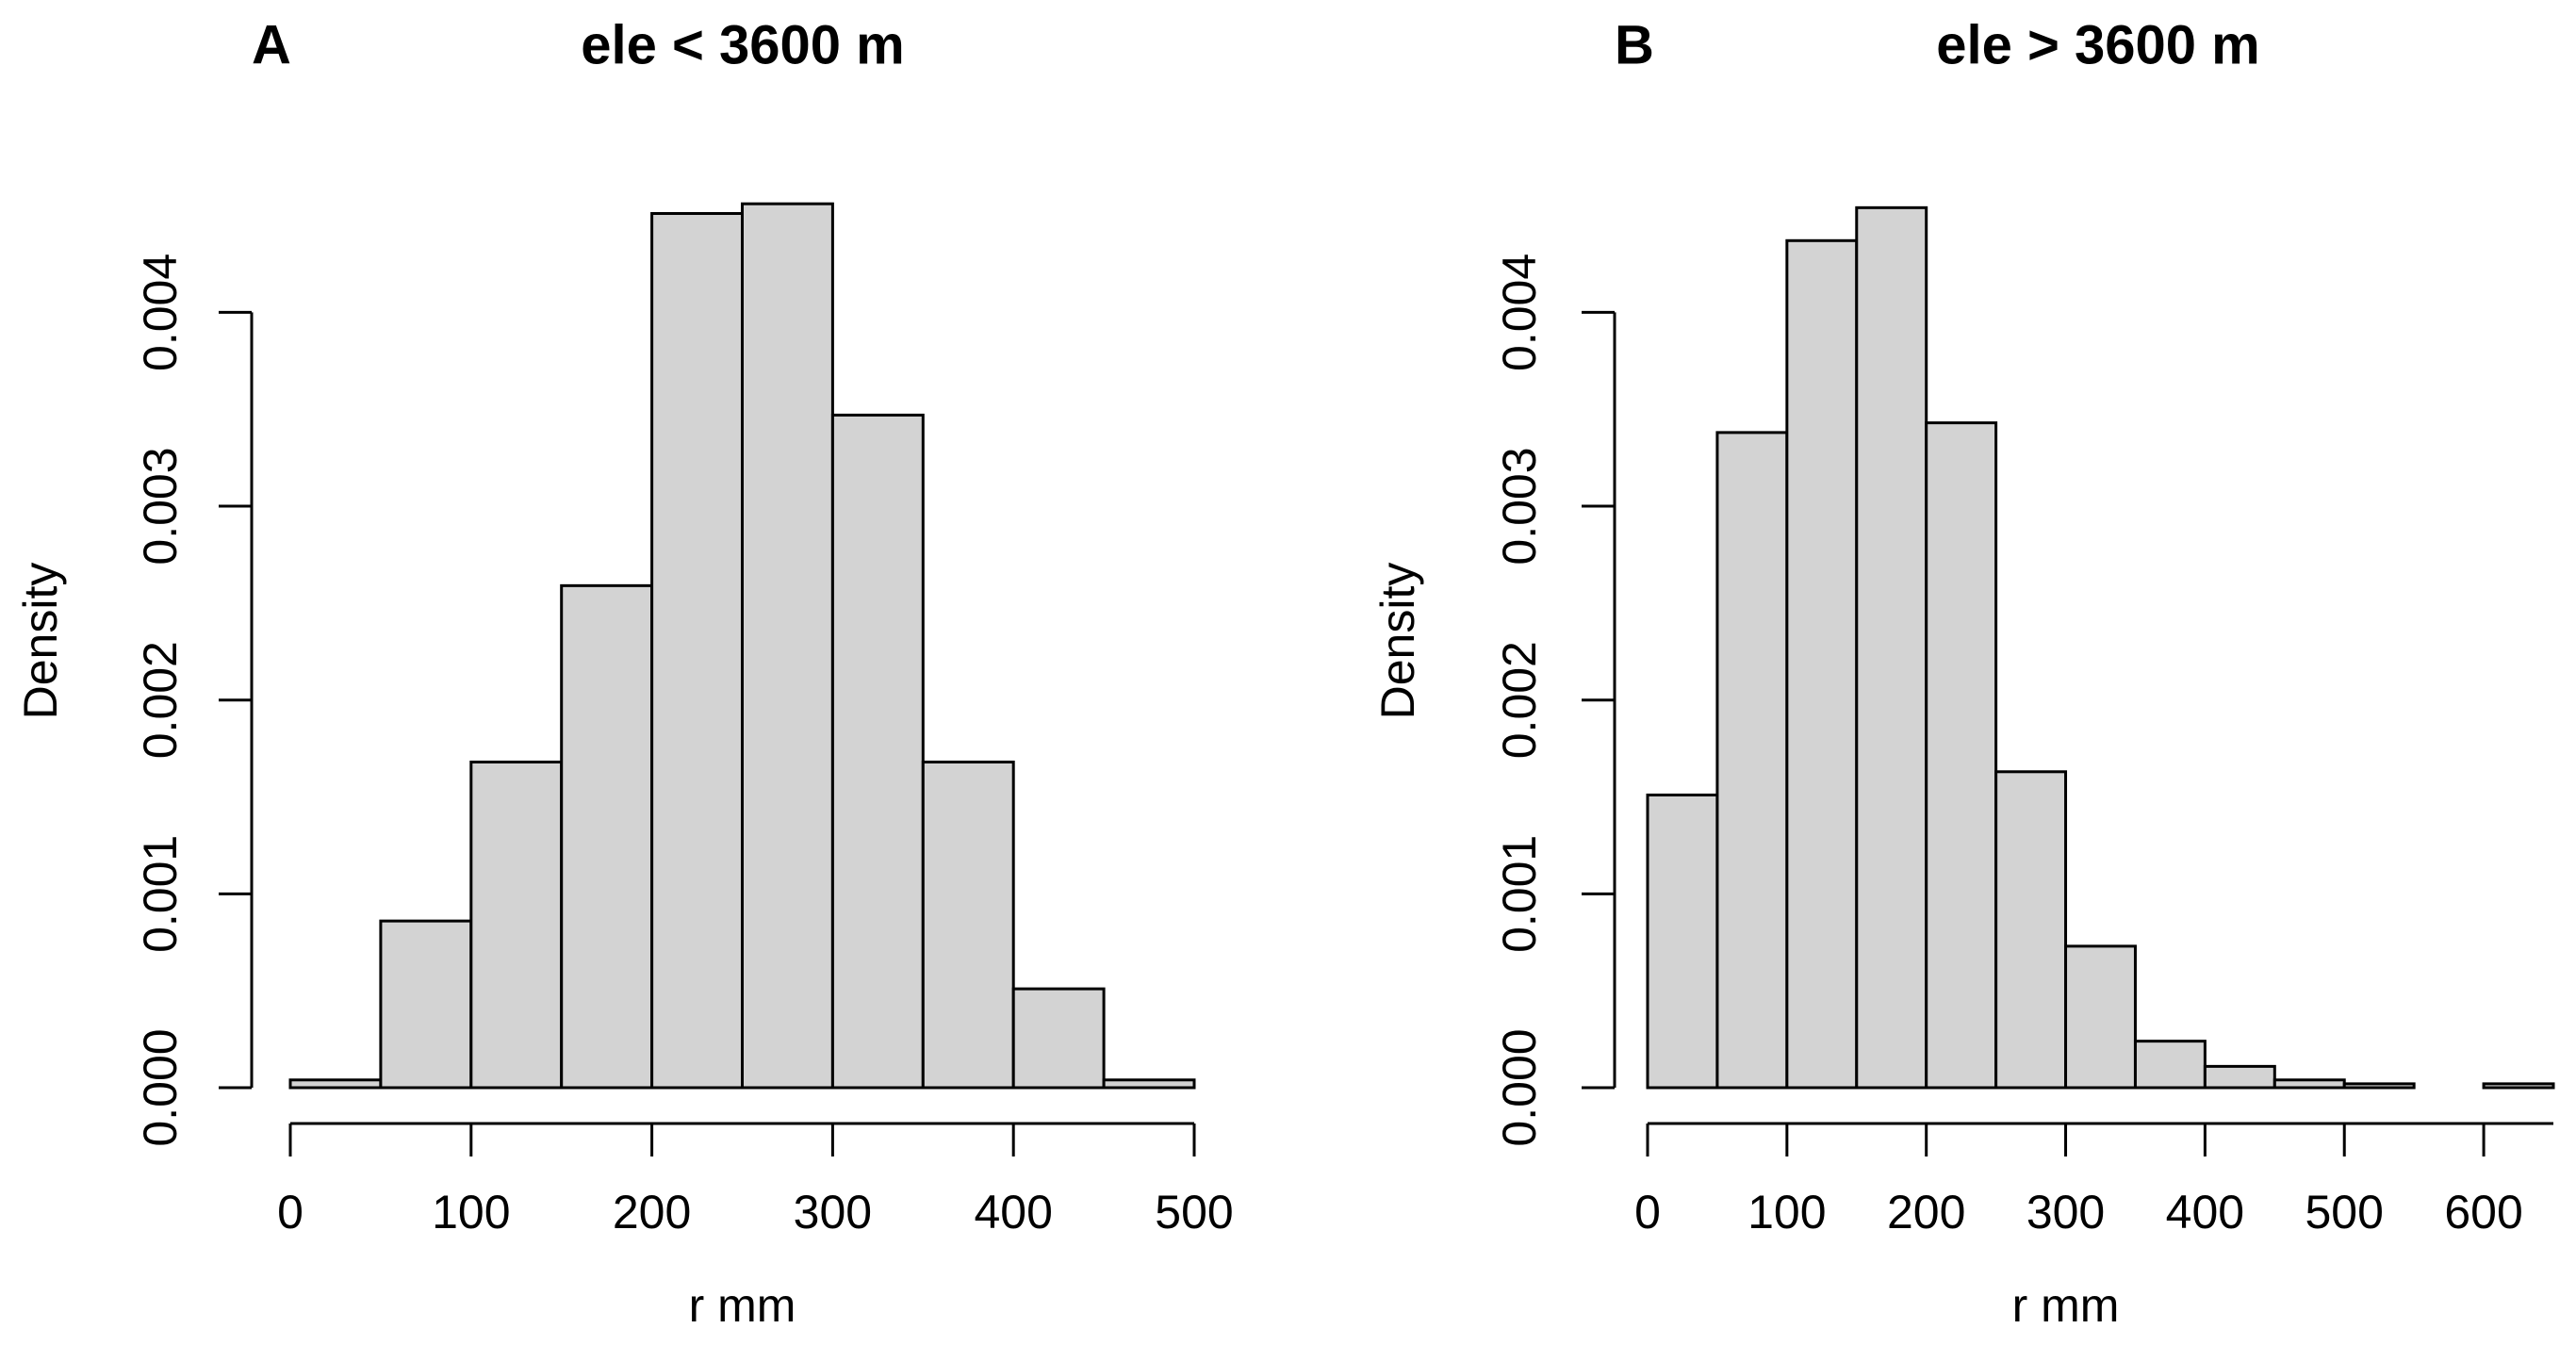 This screenshot has height=1345, width=2576. I want to click on panel-label: B, so click(1634, 44).